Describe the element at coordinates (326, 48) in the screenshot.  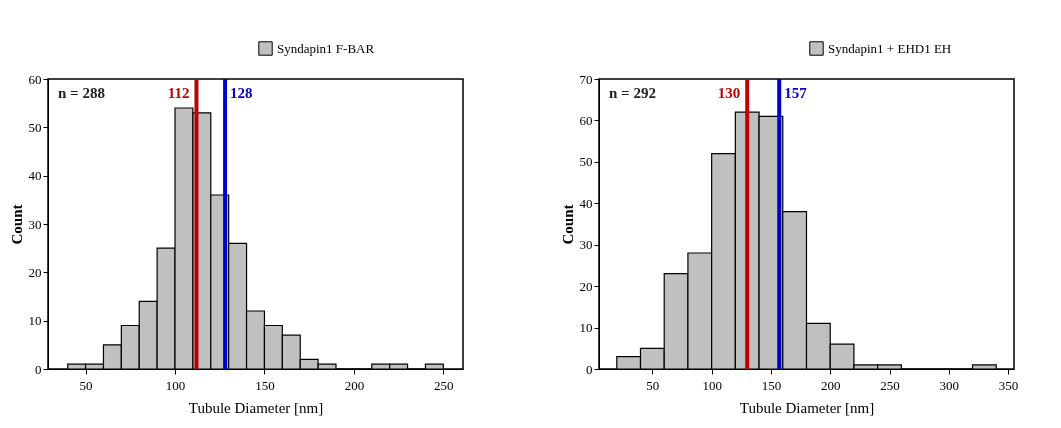
I see `legend-label: Syndapin1 F-BAR` at that location.